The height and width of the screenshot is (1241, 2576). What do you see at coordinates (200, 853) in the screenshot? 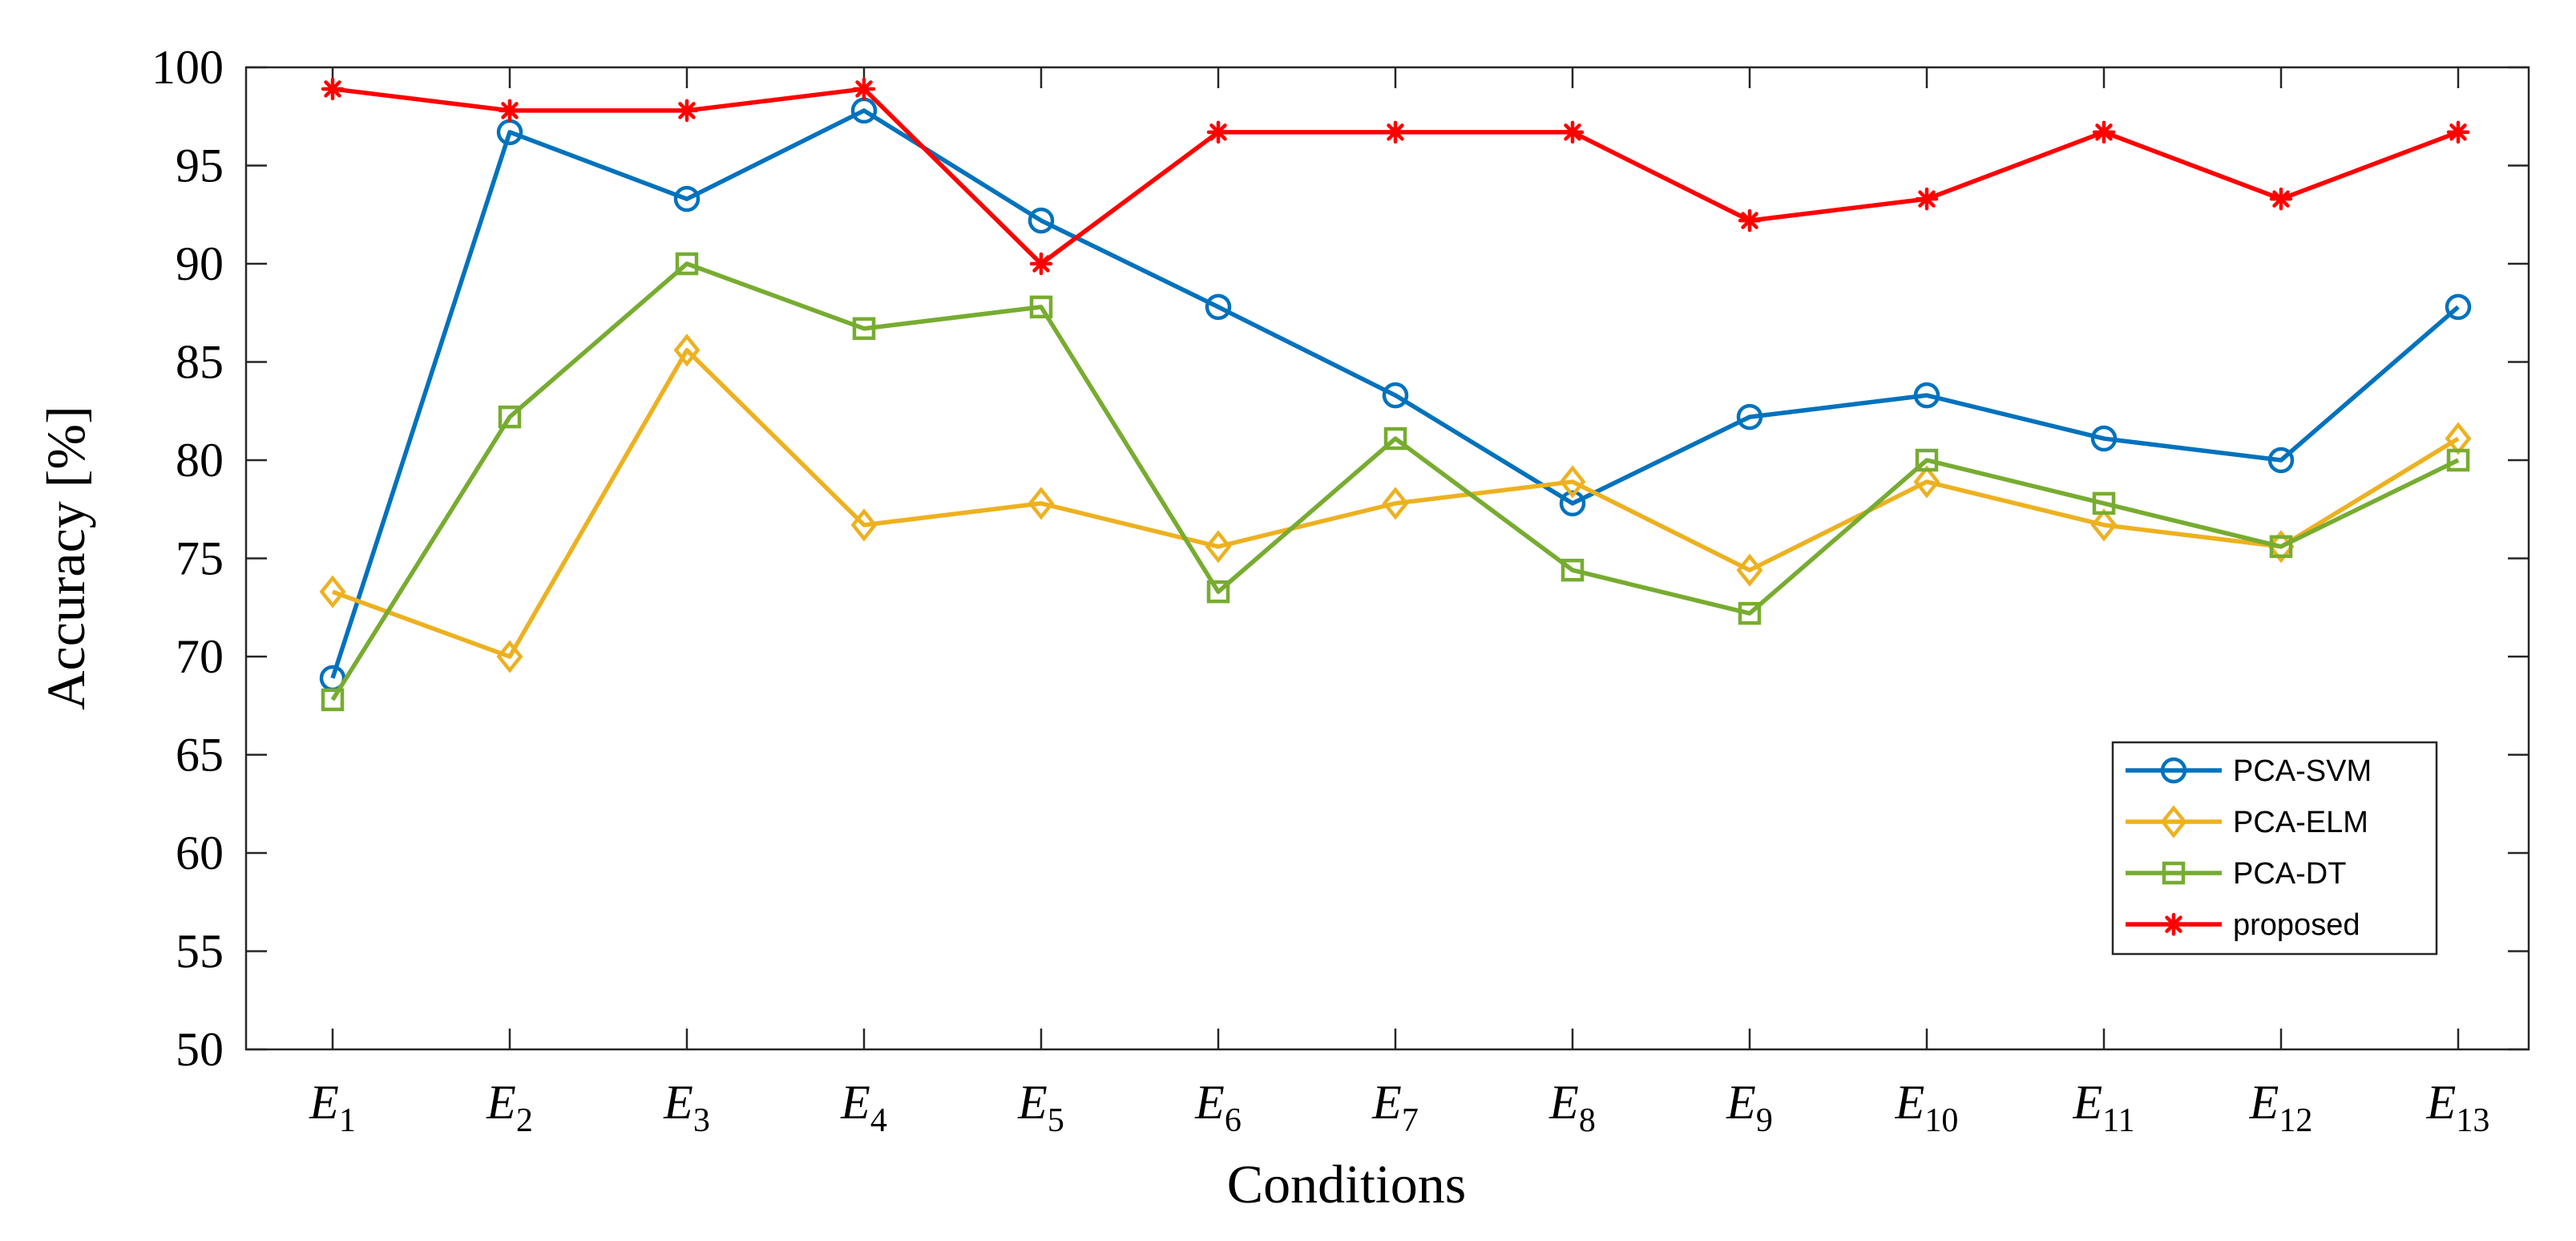
I see `y-tick-label: 60` at bounding box center [200, 853].